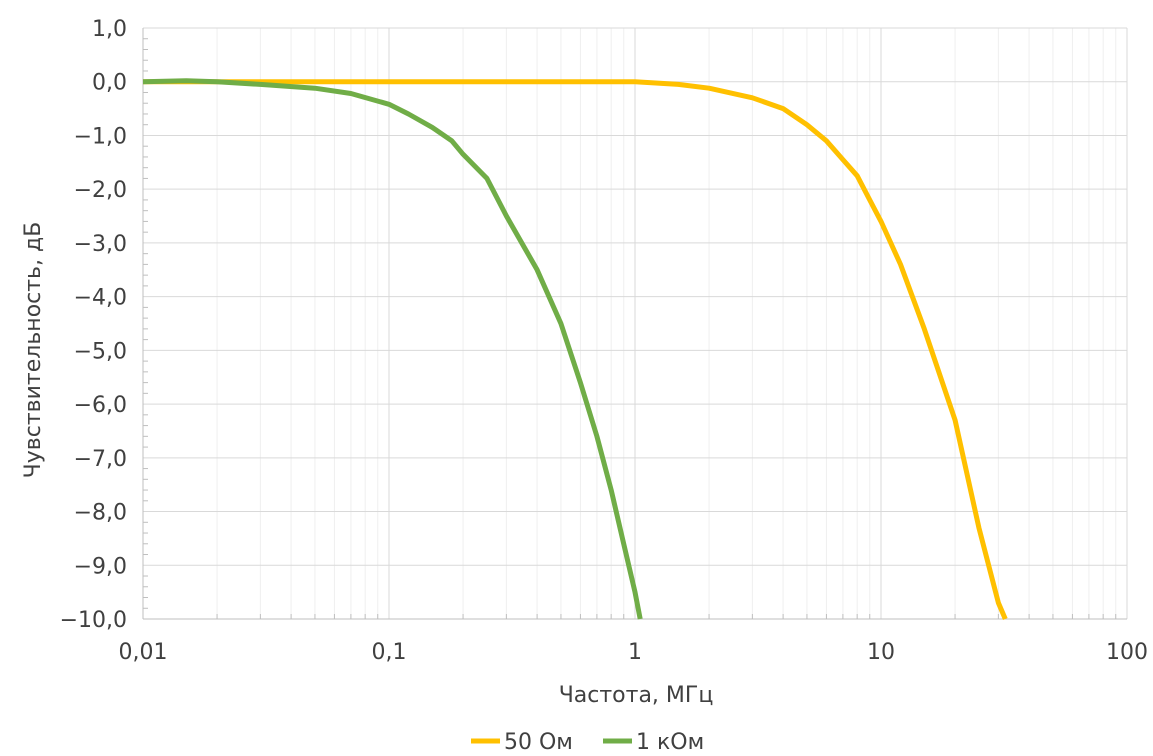 The image size is (1153, 756). Describe the element at coordinates (109, 29) in the screenshot. I see `y-tick-label: 1,0` at that location.